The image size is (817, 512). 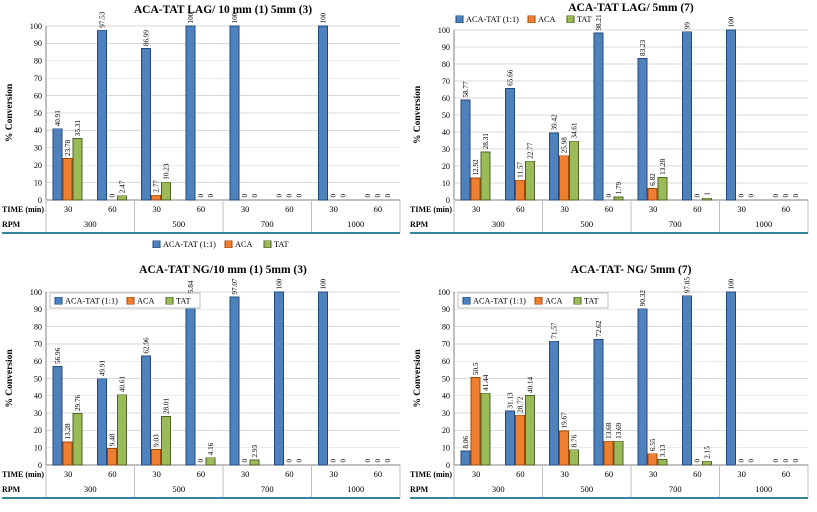 I want to click on bar-value-label: 9.48, so click(x=112, y=439).